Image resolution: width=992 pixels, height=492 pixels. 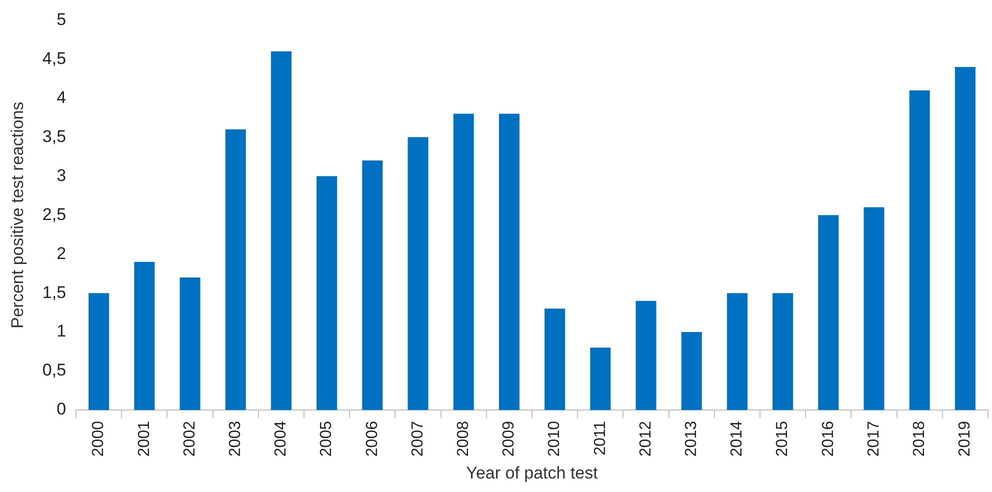 I want to click on y-tick-label: 0,5, so click(x=54, y=370).